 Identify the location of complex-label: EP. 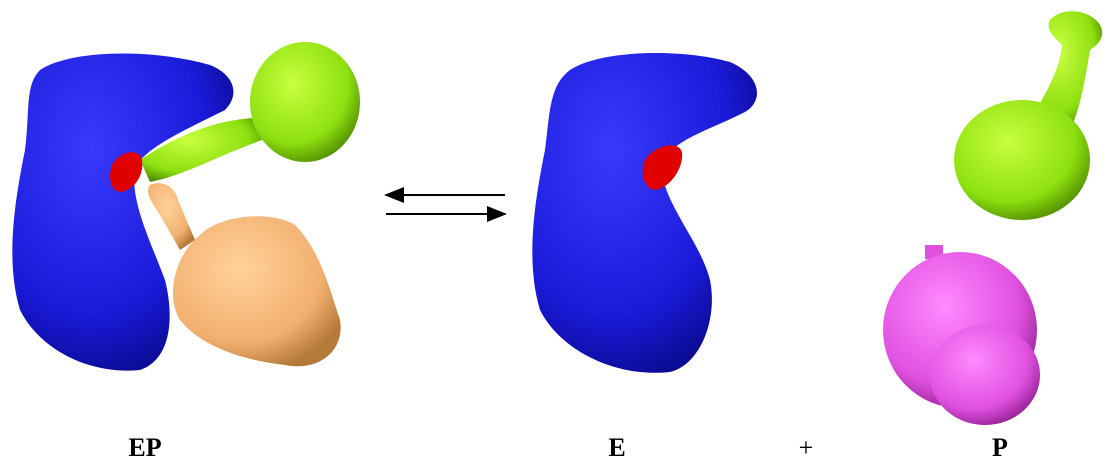
(144, 447).